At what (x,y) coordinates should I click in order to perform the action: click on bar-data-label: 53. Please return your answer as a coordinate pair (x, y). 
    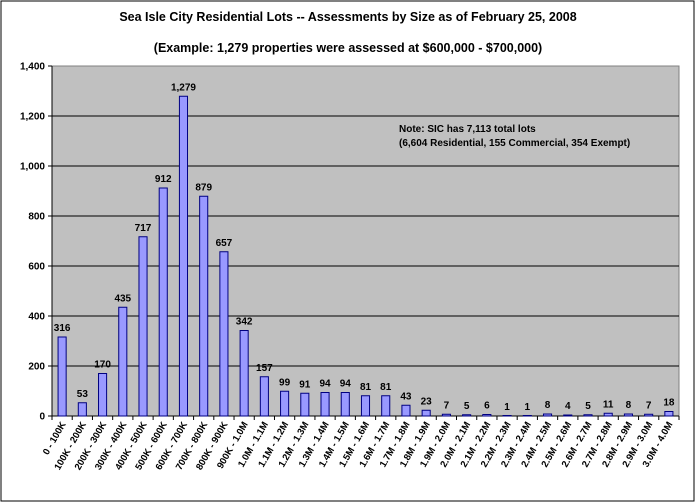
    Looking at the image, I should click on (83, 394).